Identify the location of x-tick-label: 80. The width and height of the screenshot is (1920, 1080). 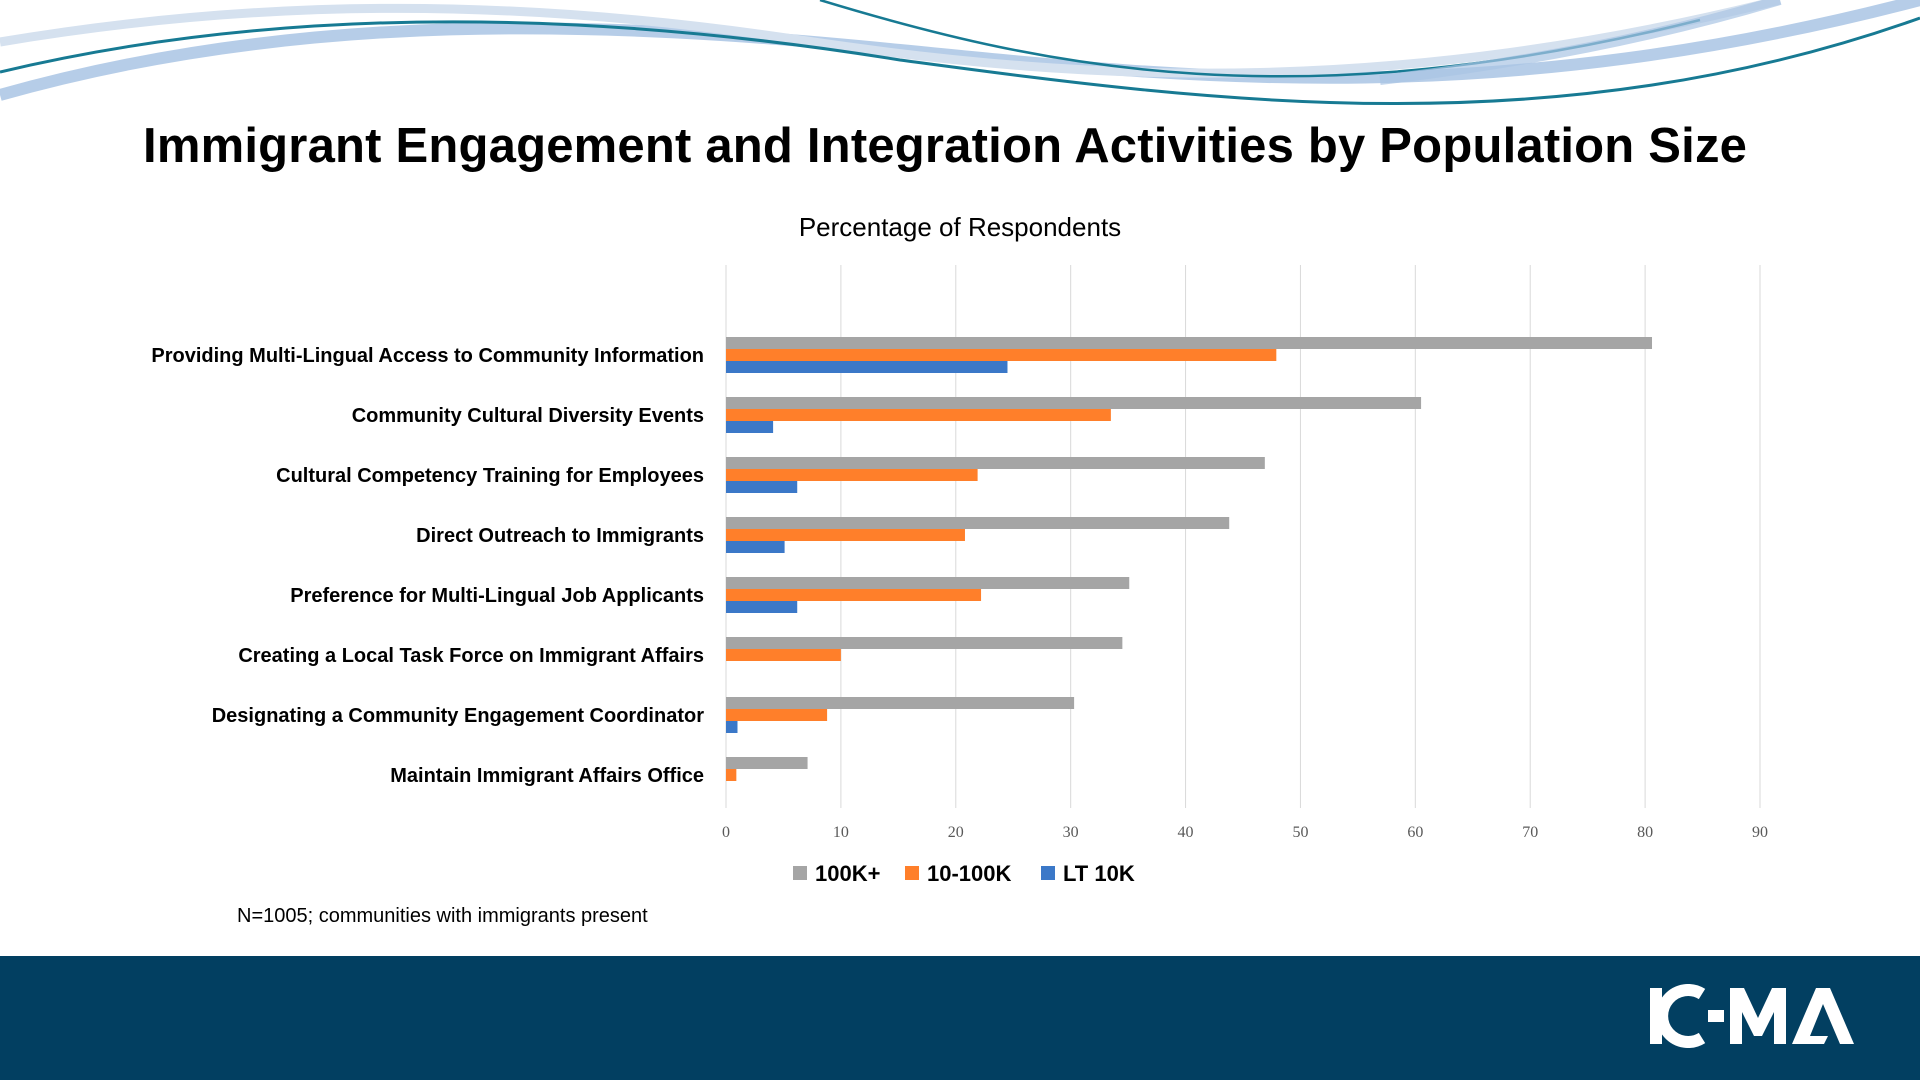
(1645, 832).